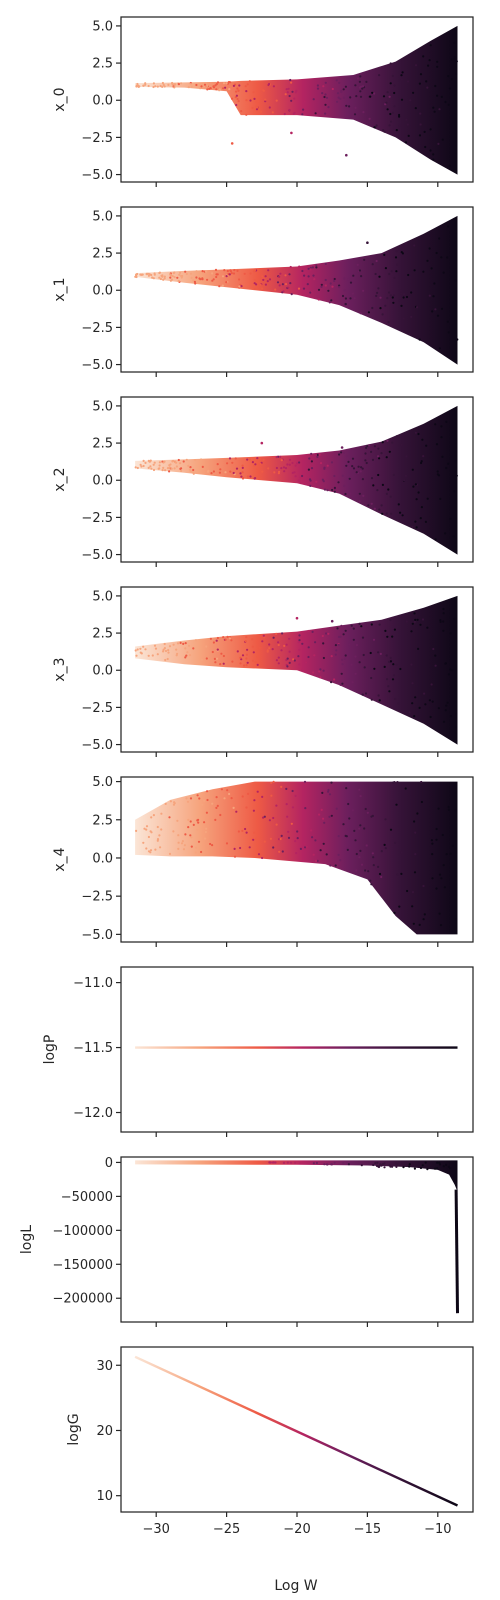 The width and height of the screenshot is (500, 1600). Describe the element at coordinates (27, 1239) in the screenshot. I see `y-axis-label: logL` at that location.